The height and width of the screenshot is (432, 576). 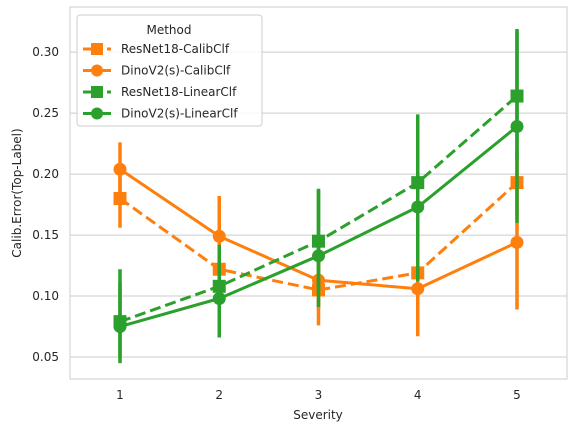 What do you see at coordinates (219, 395) in the screenshot?
I see `x-tick-label: 2` at bounding box center [219, 395].